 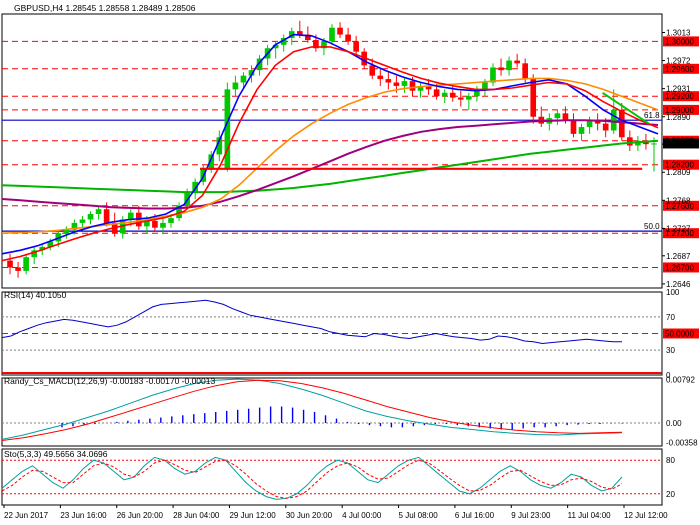 What do you see at coordinates (626, 108) in the screenshot?
I see `trendline` at bounding box center [626, 108].